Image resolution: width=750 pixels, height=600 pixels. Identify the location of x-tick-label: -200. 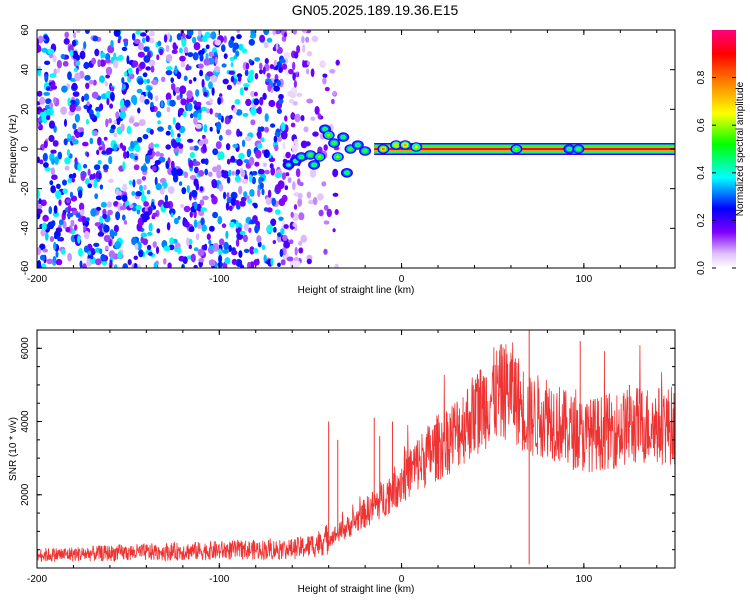
(37, 279).